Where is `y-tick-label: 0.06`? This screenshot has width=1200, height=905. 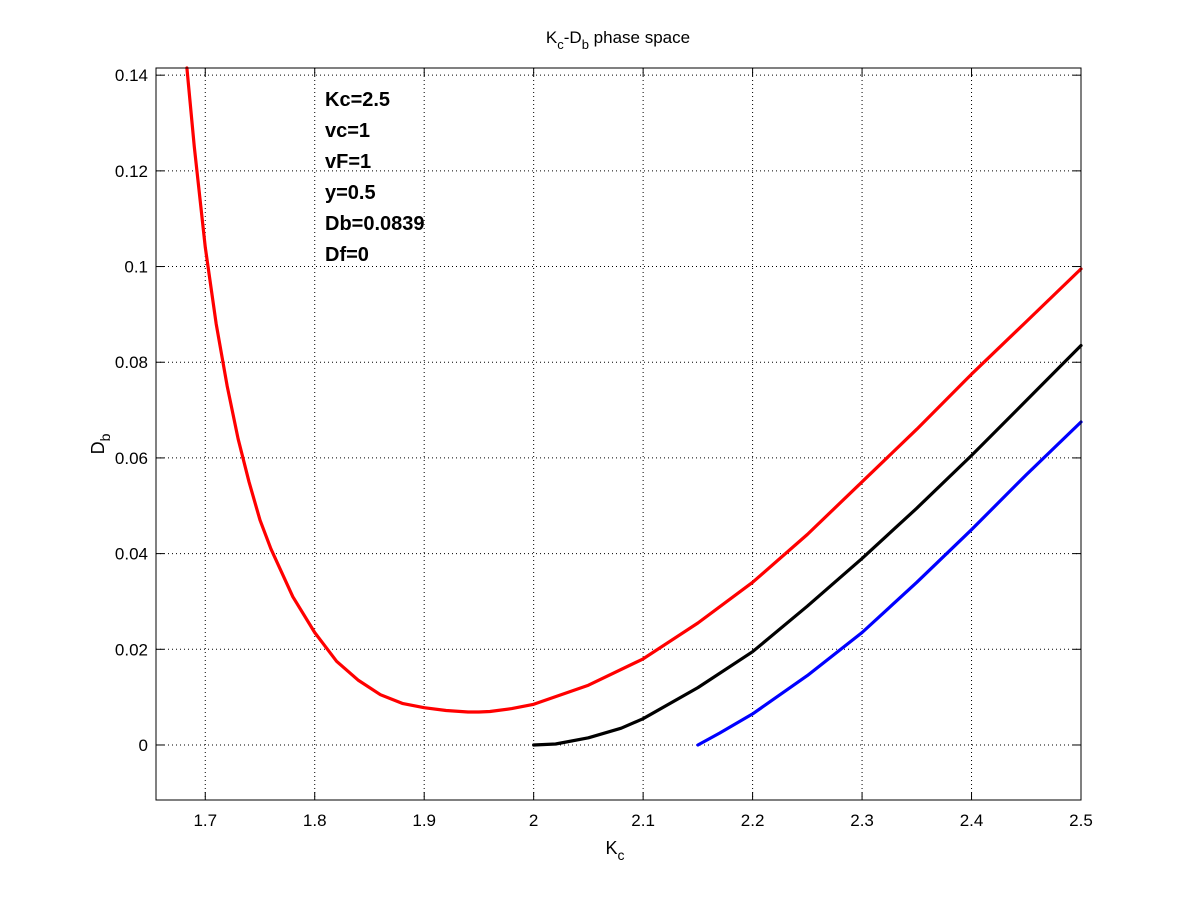
y-tick-label: 0.06 is located at coordinates (131, 458).